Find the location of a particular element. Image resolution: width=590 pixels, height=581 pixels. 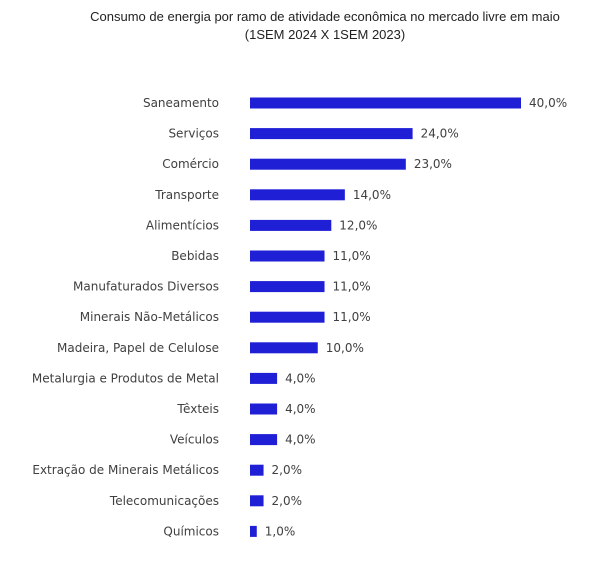

data-label: 40,0% is located at coordinates (548, 103).